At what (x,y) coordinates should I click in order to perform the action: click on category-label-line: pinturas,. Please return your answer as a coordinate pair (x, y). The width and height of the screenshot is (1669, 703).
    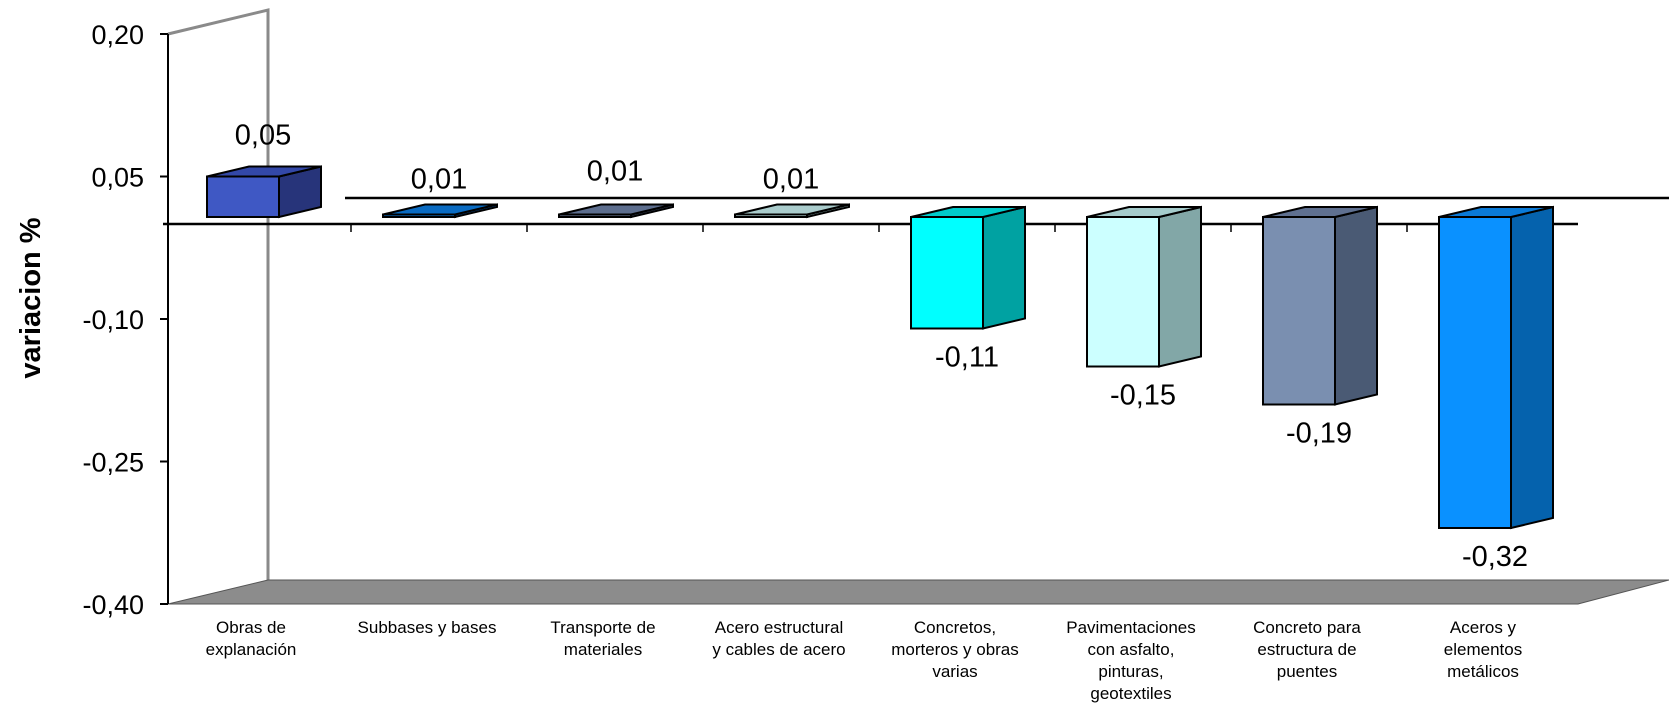
    Looking at the image, I should click on (1130, 671).